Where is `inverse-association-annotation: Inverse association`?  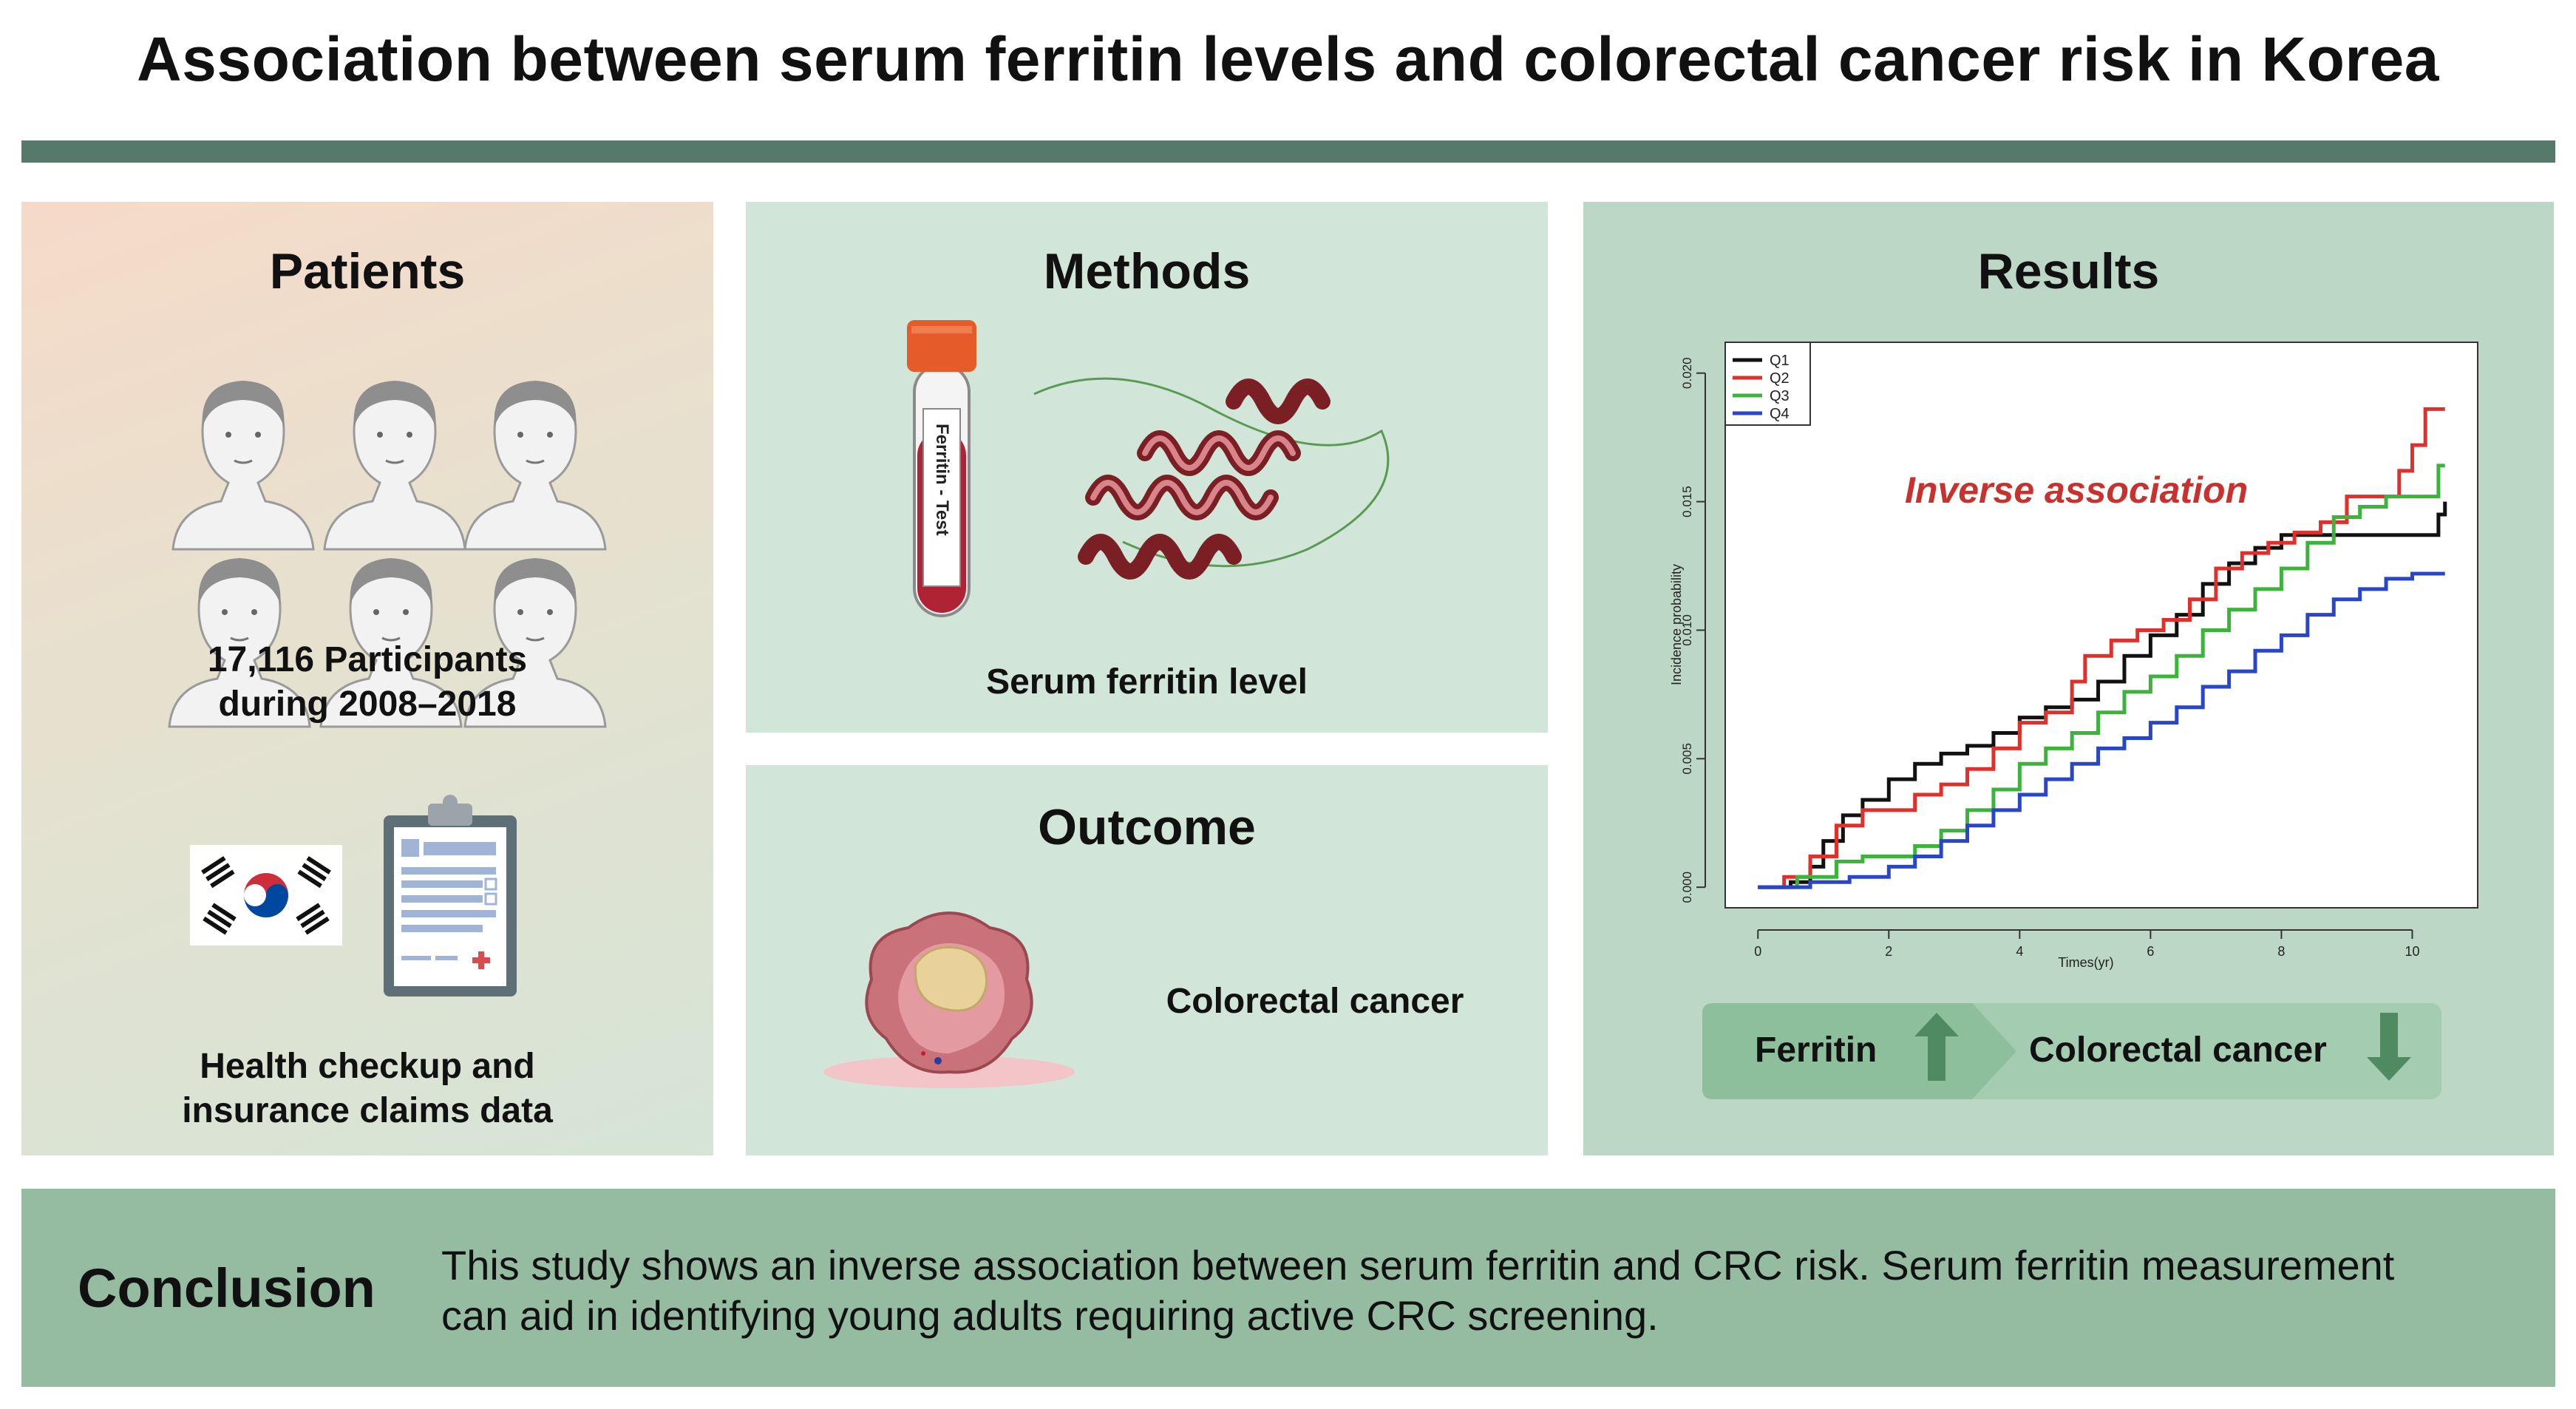 inverse-association-annotation: Inverse association is located at coordinates (2076, 490).